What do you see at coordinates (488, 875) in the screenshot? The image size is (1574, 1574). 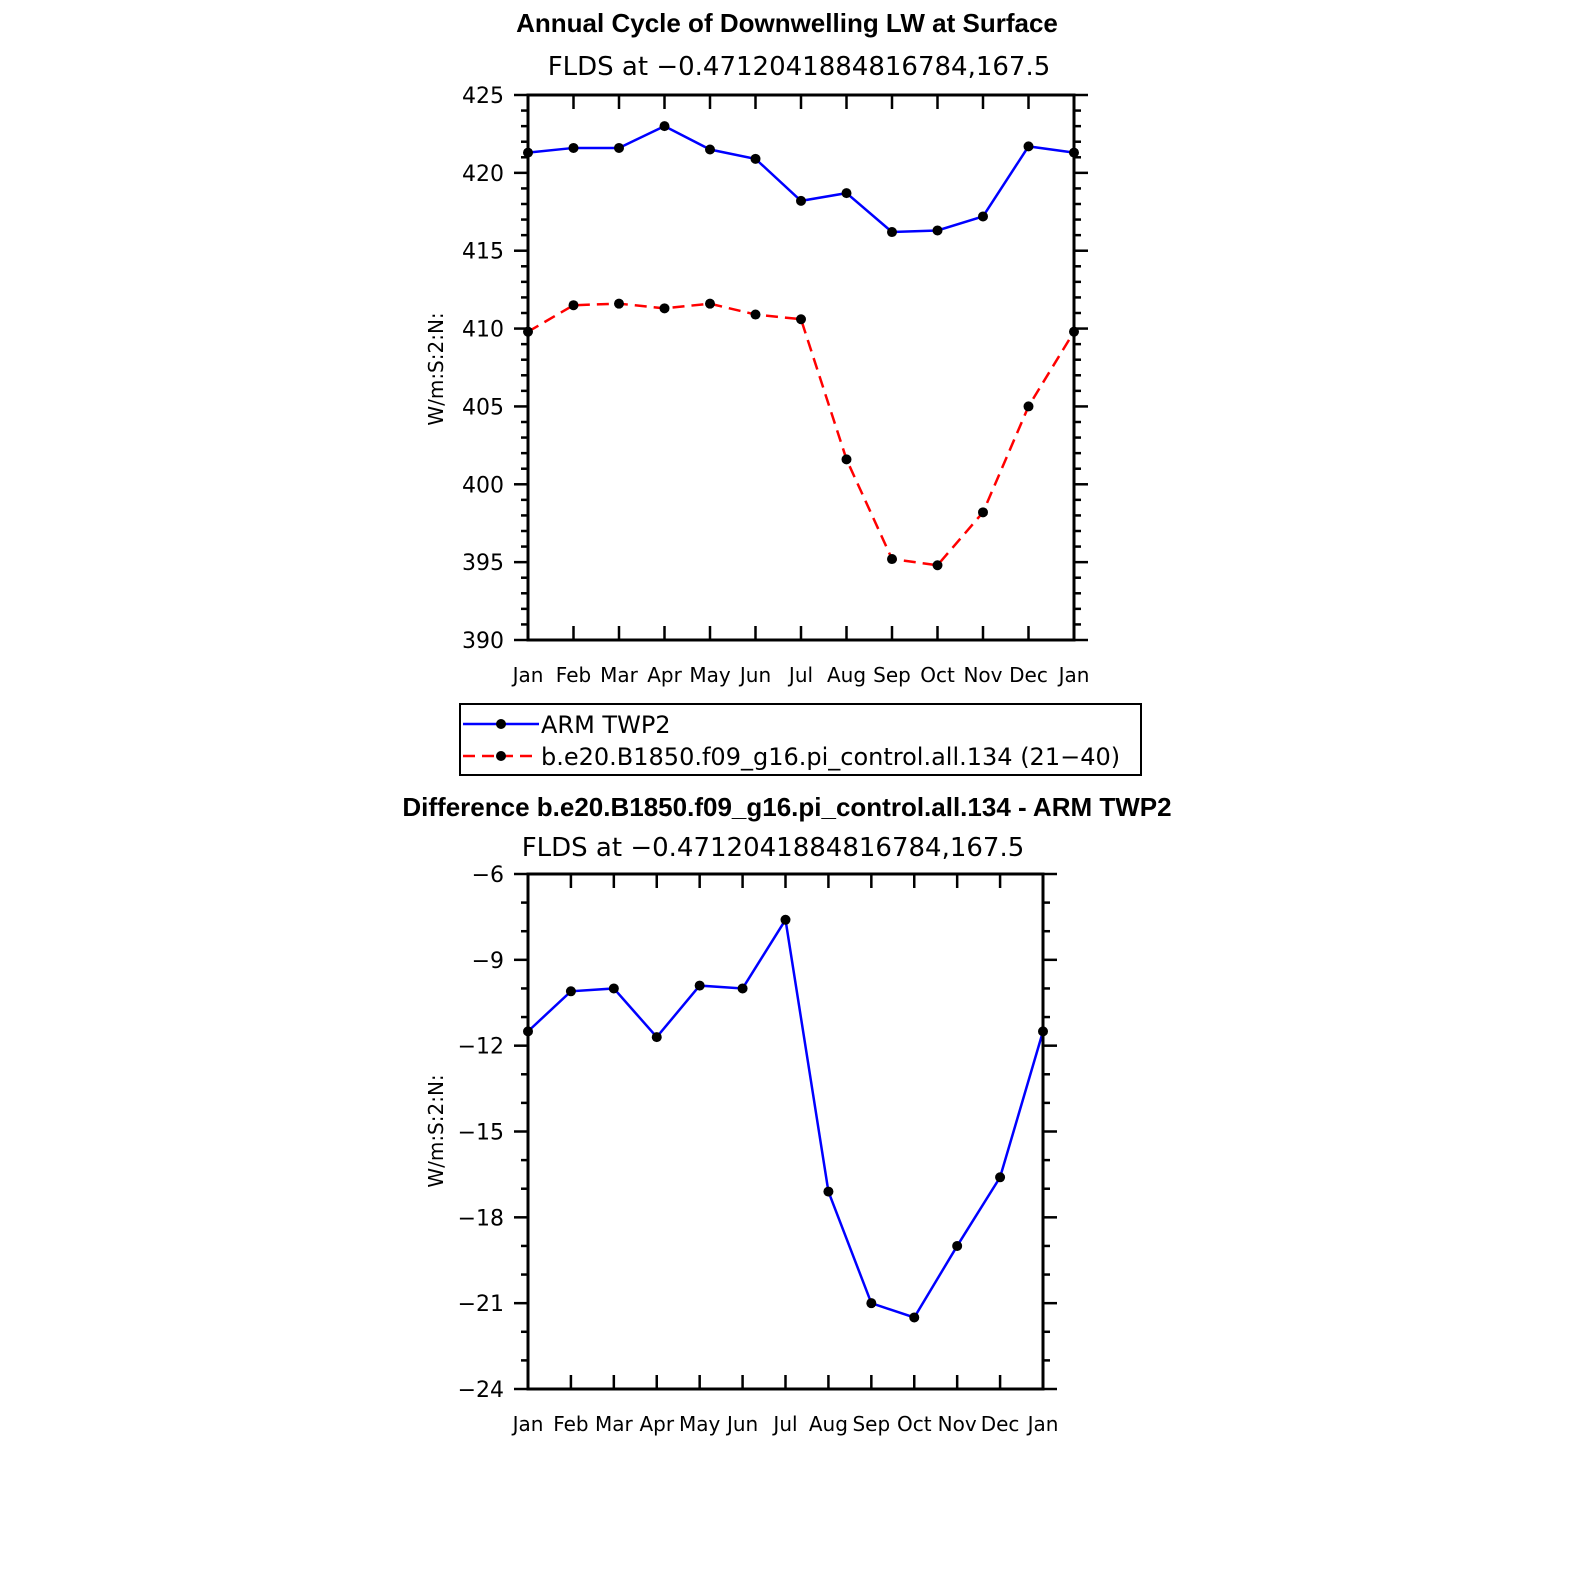 I see `y-tick-label: −6` at bounding box center [488, 875].